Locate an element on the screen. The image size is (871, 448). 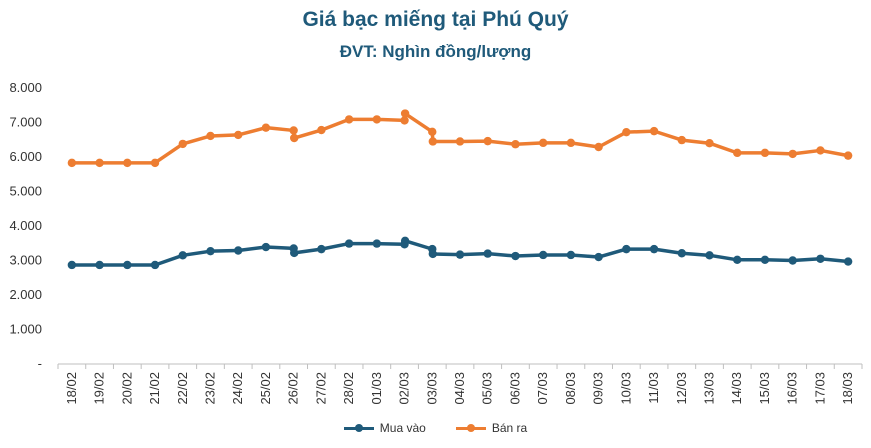
y-tick-label: 3.000 is located at coordinates (25, 260).